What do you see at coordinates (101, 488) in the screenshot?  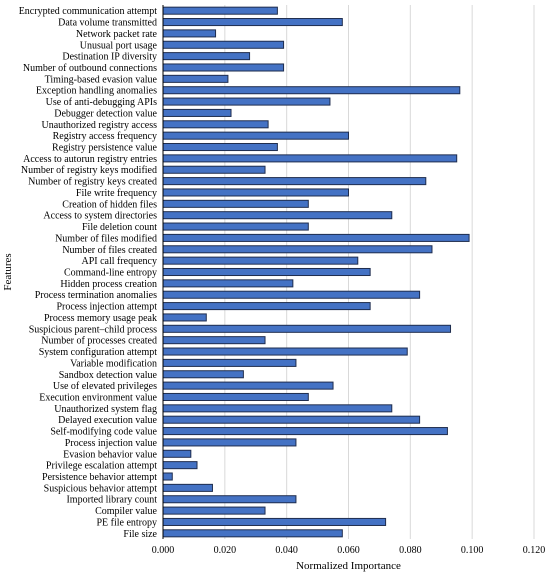 I see `category-label: Suspicious behavior attempt` at bounding box center [101, 488].